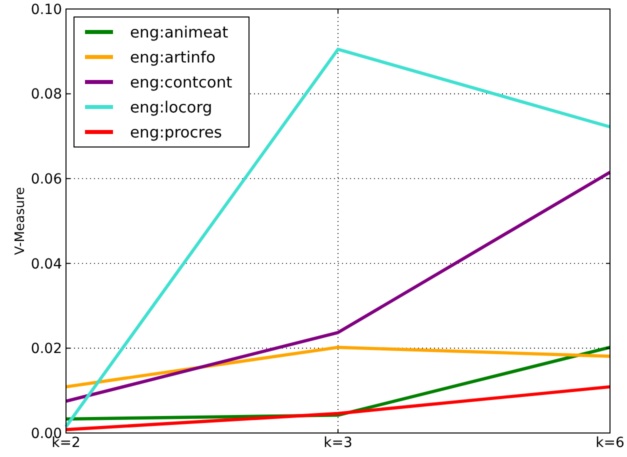 Image resolution: width=627 pixels, height=457 pixels. What do you see at coordinates (46, 94) in the screenshot?
I see `y-tick-label: 0.08` at bounding box center [46, 94].